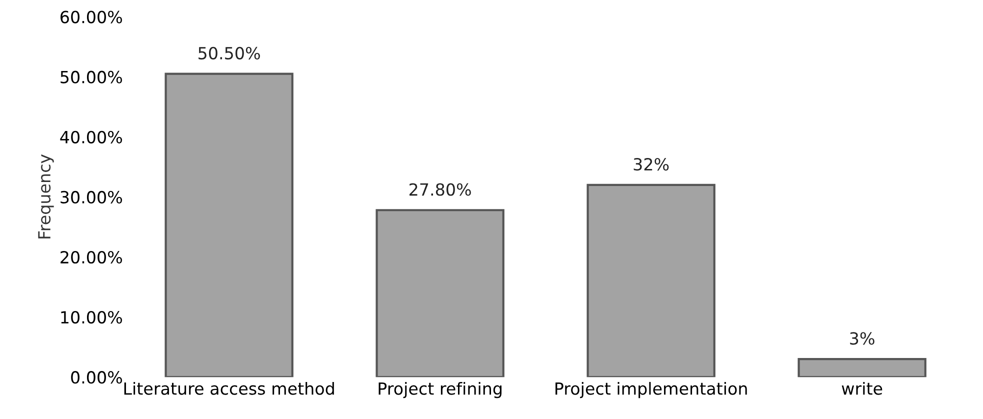 The width and height of the screenshot is (983, 419). I want to click on x-tick-label: Project implementation, so click(651, 390).